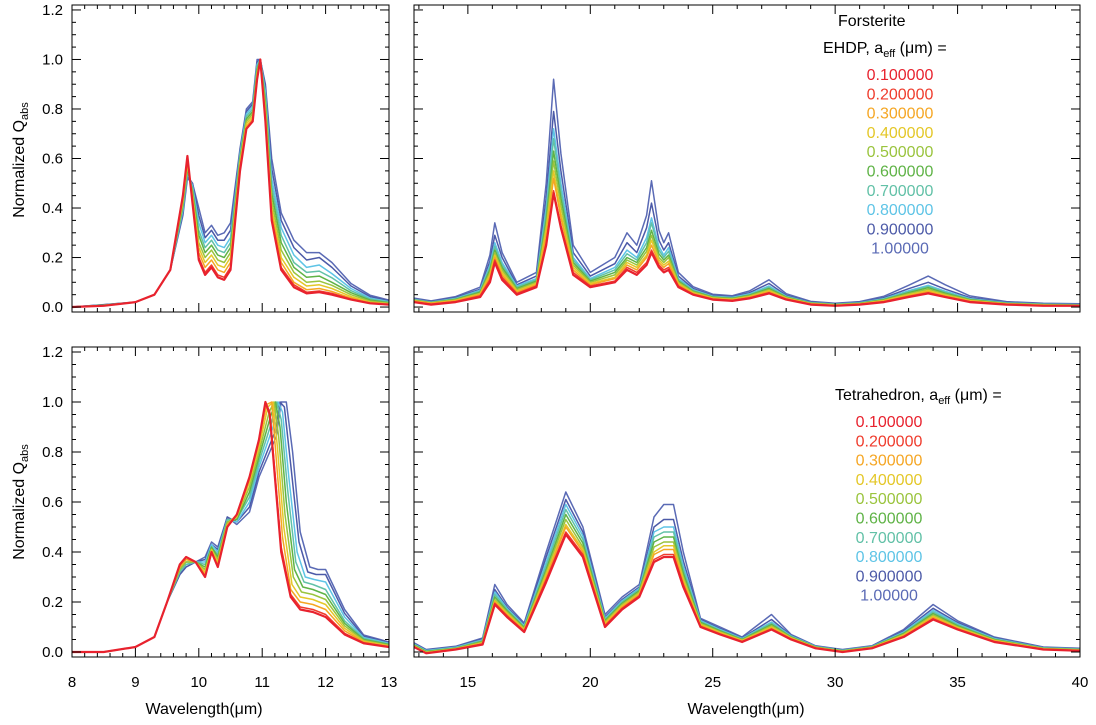 This screenshot has height=725, width=1096. What do you see at coordinates (468, 682) in the screenshot?
I see `x-tick-label: 15` at bounding box center [468, 682].